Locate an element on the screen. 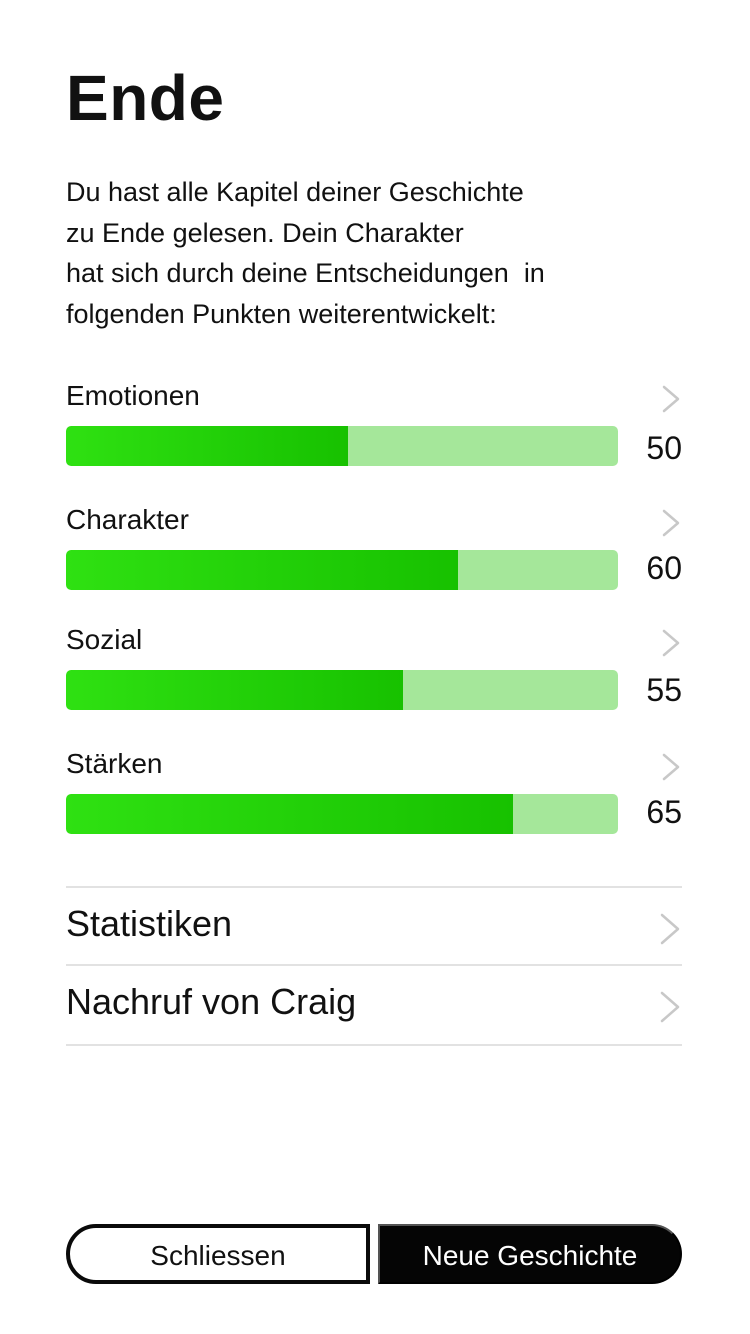 This screenshot has height=1334, width=750. obituary-label: Nachruf von Craig is located at coordinates (211, 1001).